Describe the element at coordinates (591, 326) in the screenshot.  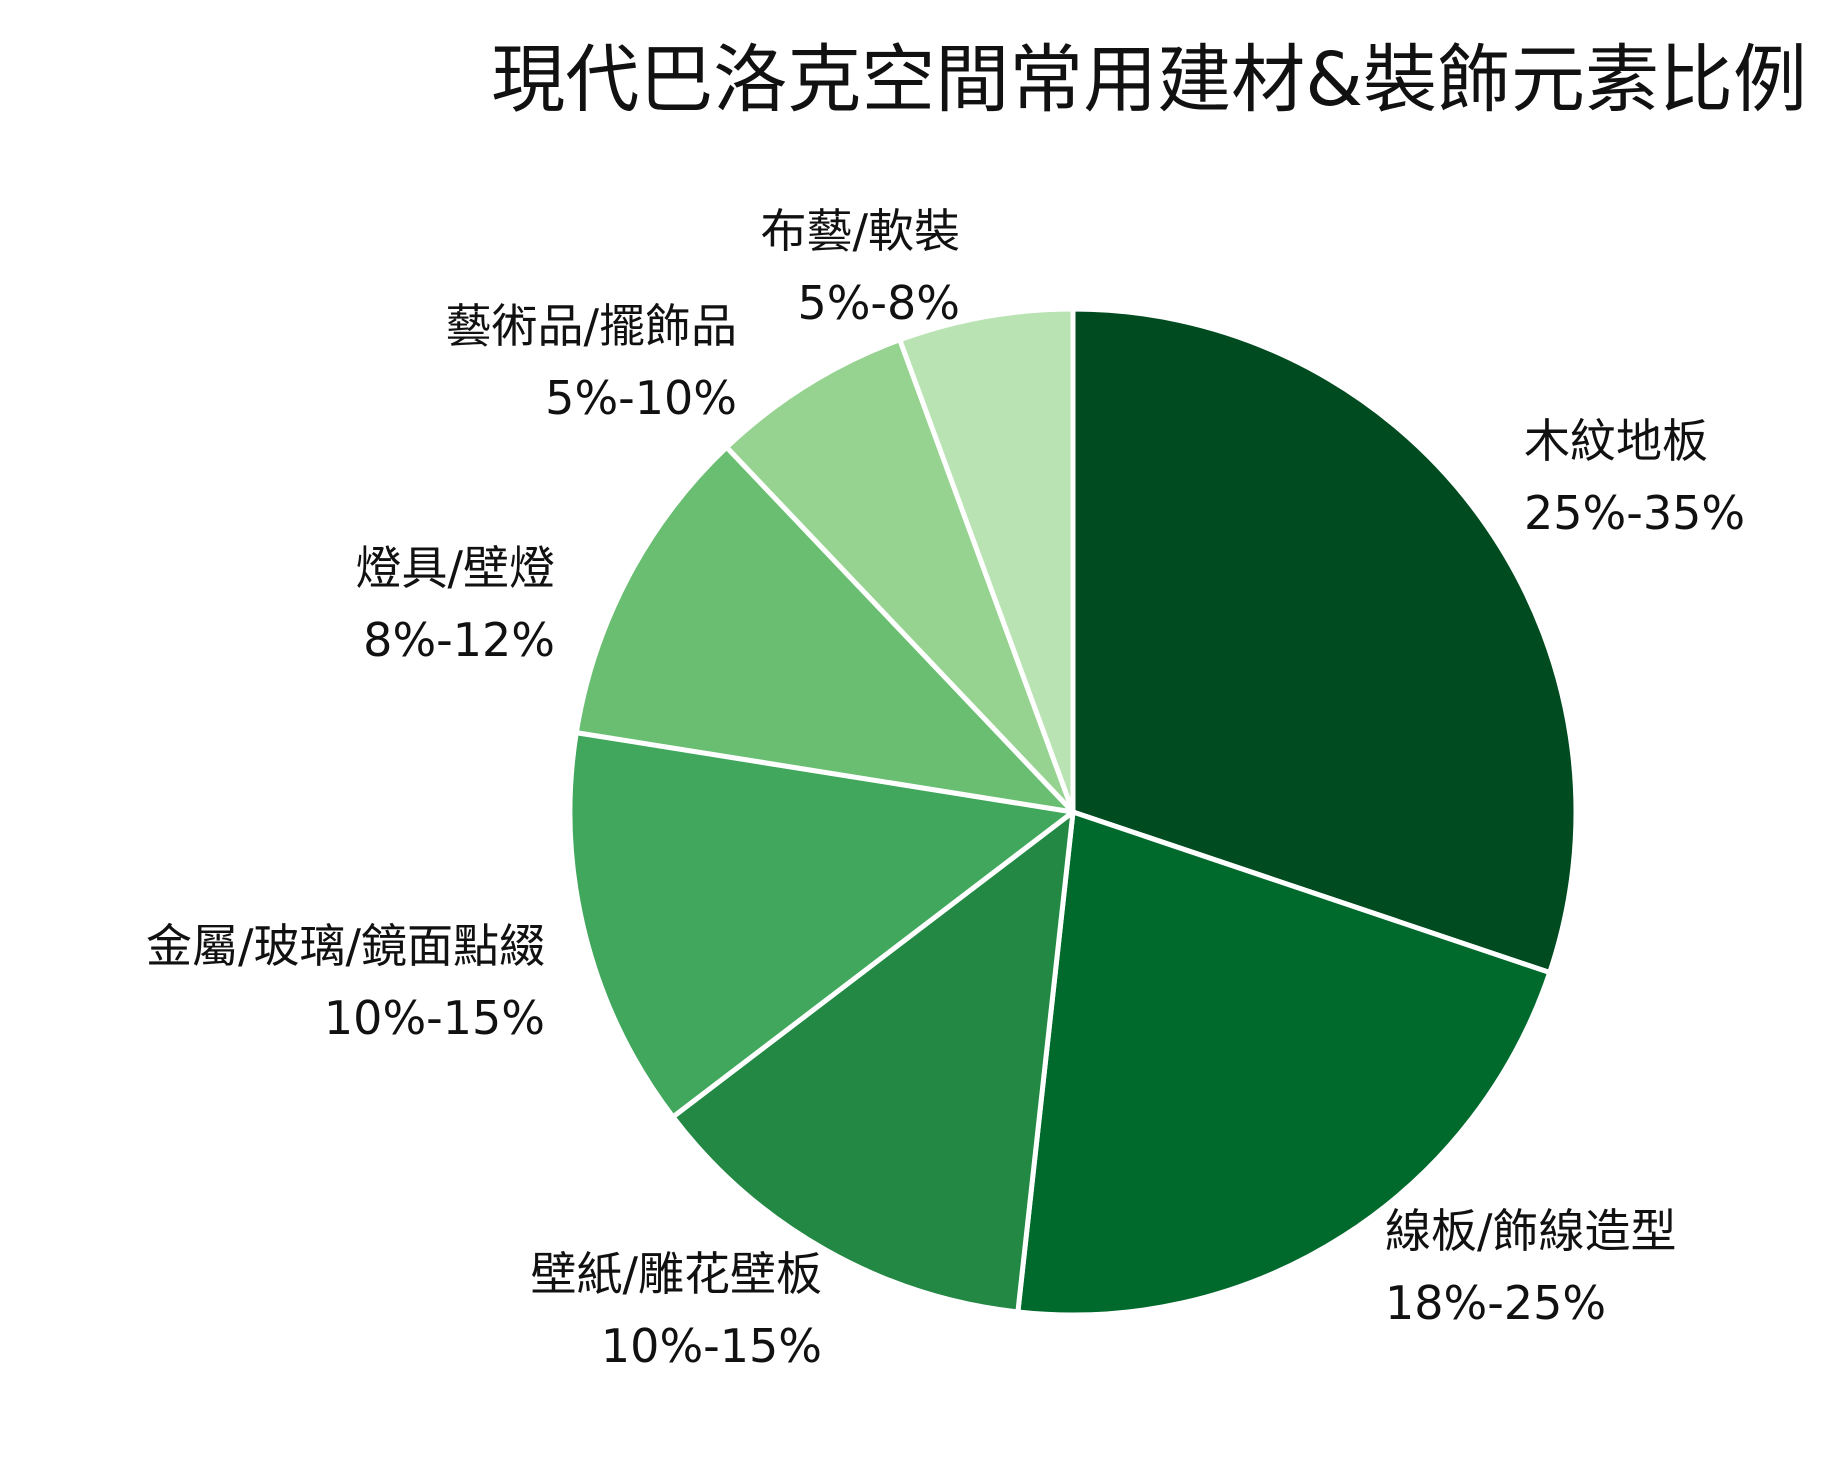
I see `slice-name: 藝術品/擺飾品` at that location.